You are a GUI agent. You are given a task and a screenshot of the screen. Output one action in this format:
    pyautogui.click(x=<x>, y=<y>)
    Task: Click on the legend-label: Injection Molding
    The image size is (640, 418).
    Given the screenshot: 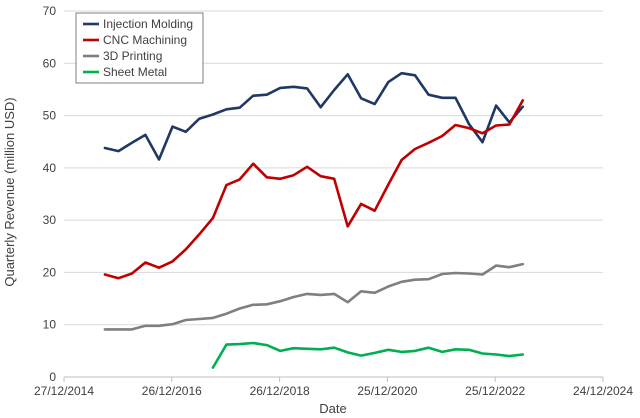 What is the action you would take?
    pyautogui.click(x=148, y=24)
    